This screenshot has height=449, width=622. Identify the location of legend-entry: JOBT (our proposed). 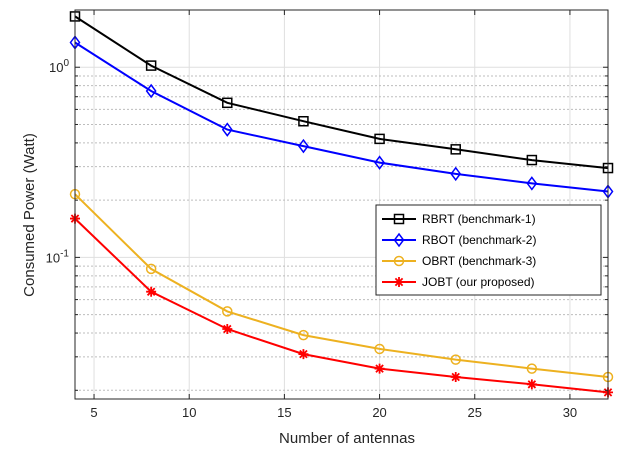
(458, 282).